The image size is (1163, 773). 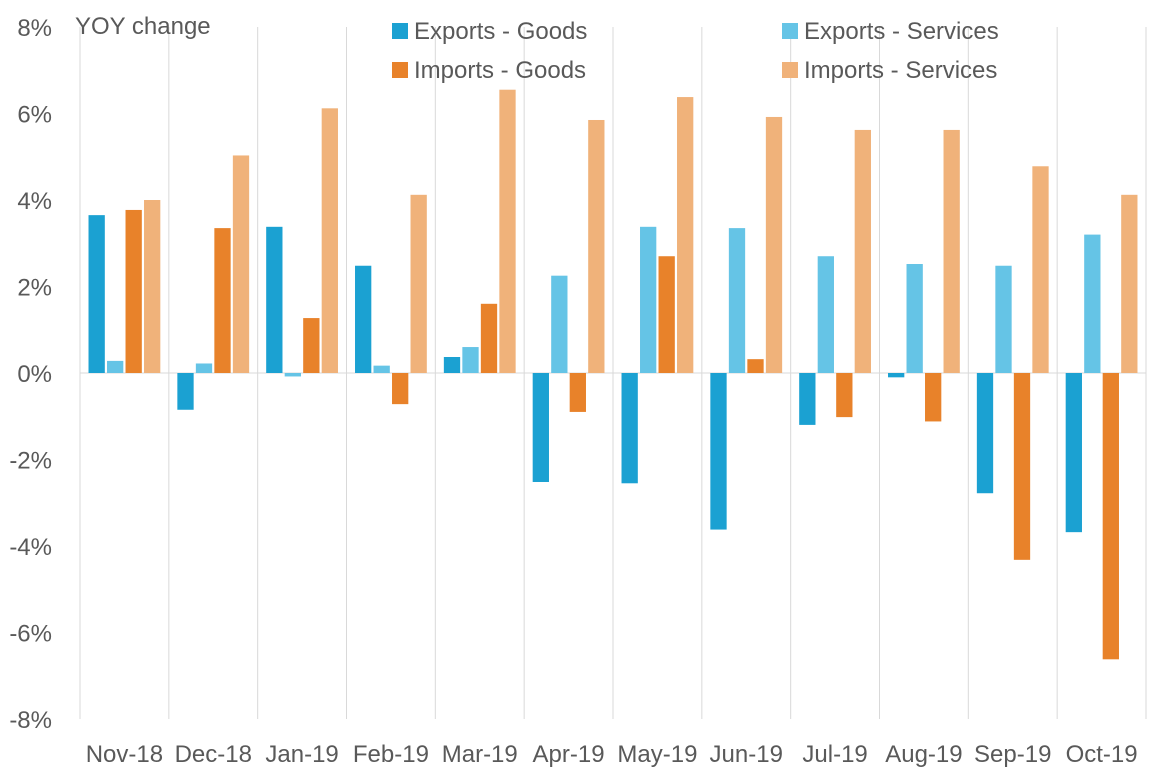 What do you see at coordinates (923, 754) in the screenshot?
I see `x-tick-label: Aug-19` at bounding box center [923, 754].